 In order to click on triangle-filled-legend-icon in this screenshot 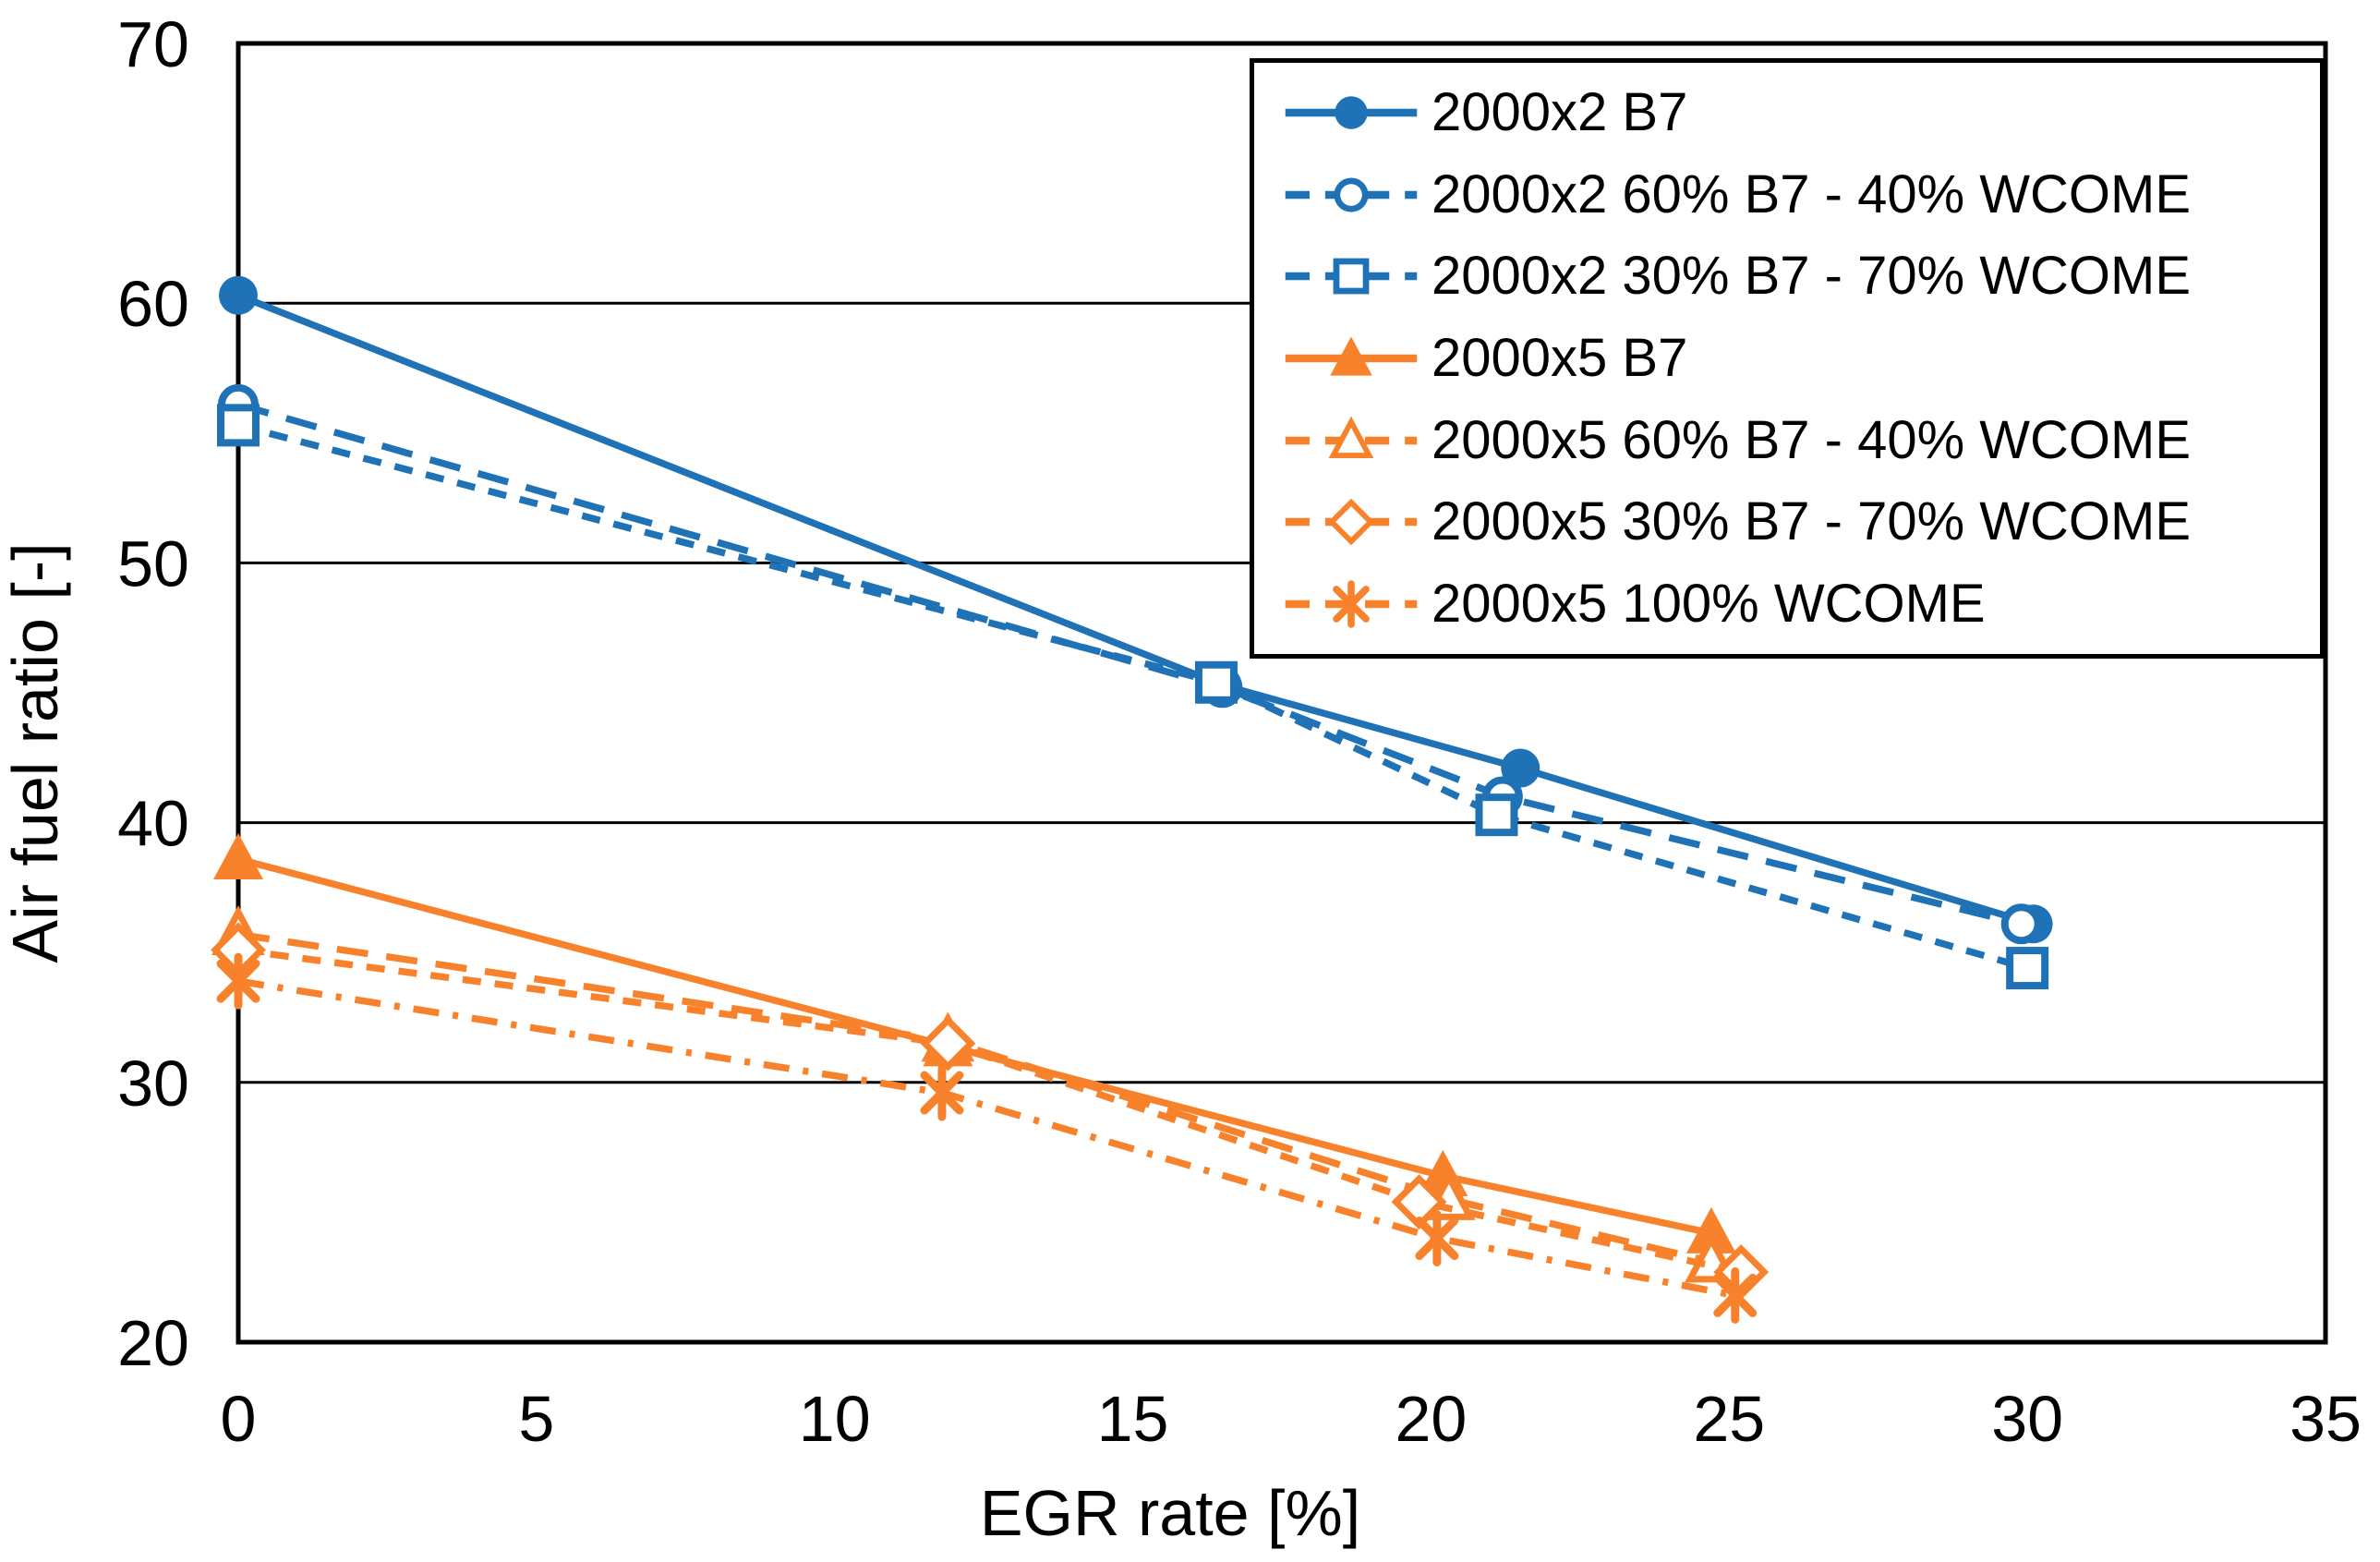, I will do `click(1351, 356)`.